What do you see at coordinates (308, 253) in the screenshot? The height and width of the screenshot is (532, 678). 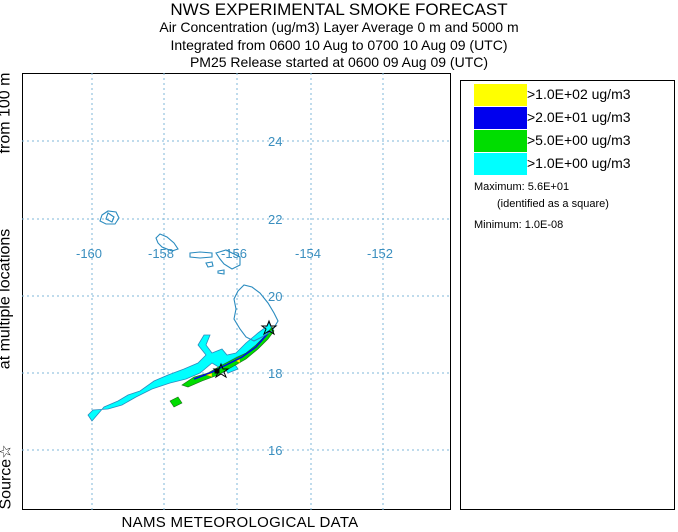 I see `lon-label-154: -154` at bounding box center [308, 253].